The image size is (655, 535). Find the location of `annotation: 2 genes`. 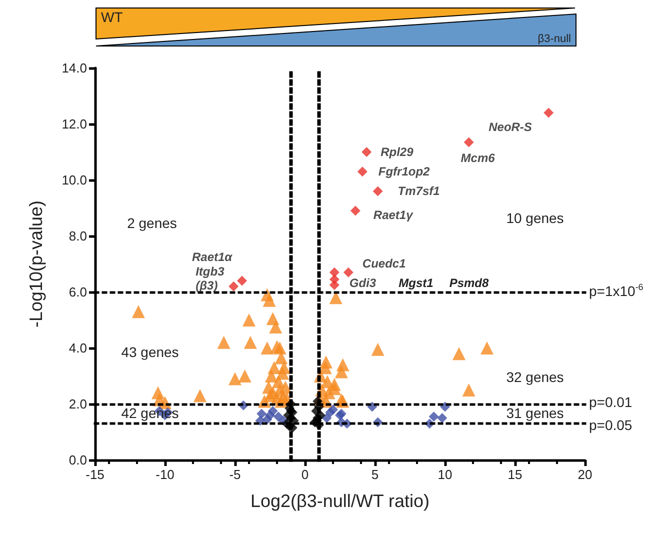

annotation: 2 genes is located at coordinates (152, 223).